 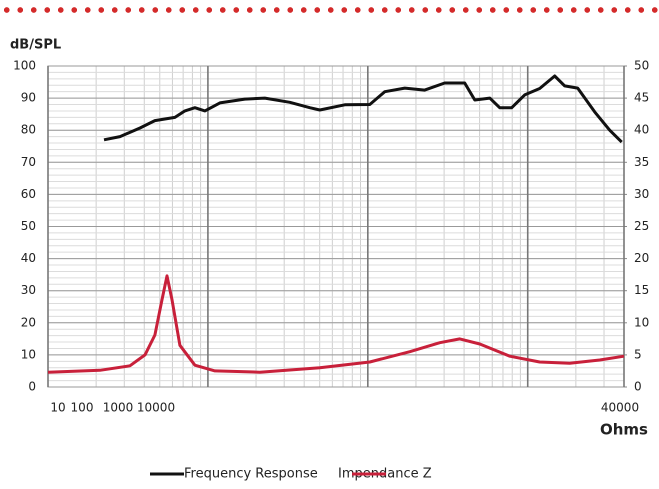 I want to click on series-line, so click(x=363, y=109).